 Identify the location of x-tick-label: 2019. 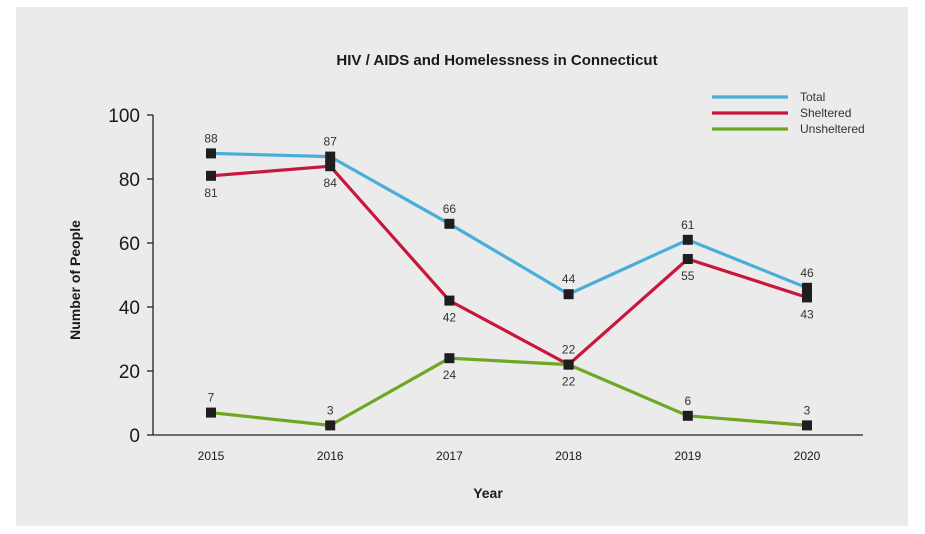
(687, 456).